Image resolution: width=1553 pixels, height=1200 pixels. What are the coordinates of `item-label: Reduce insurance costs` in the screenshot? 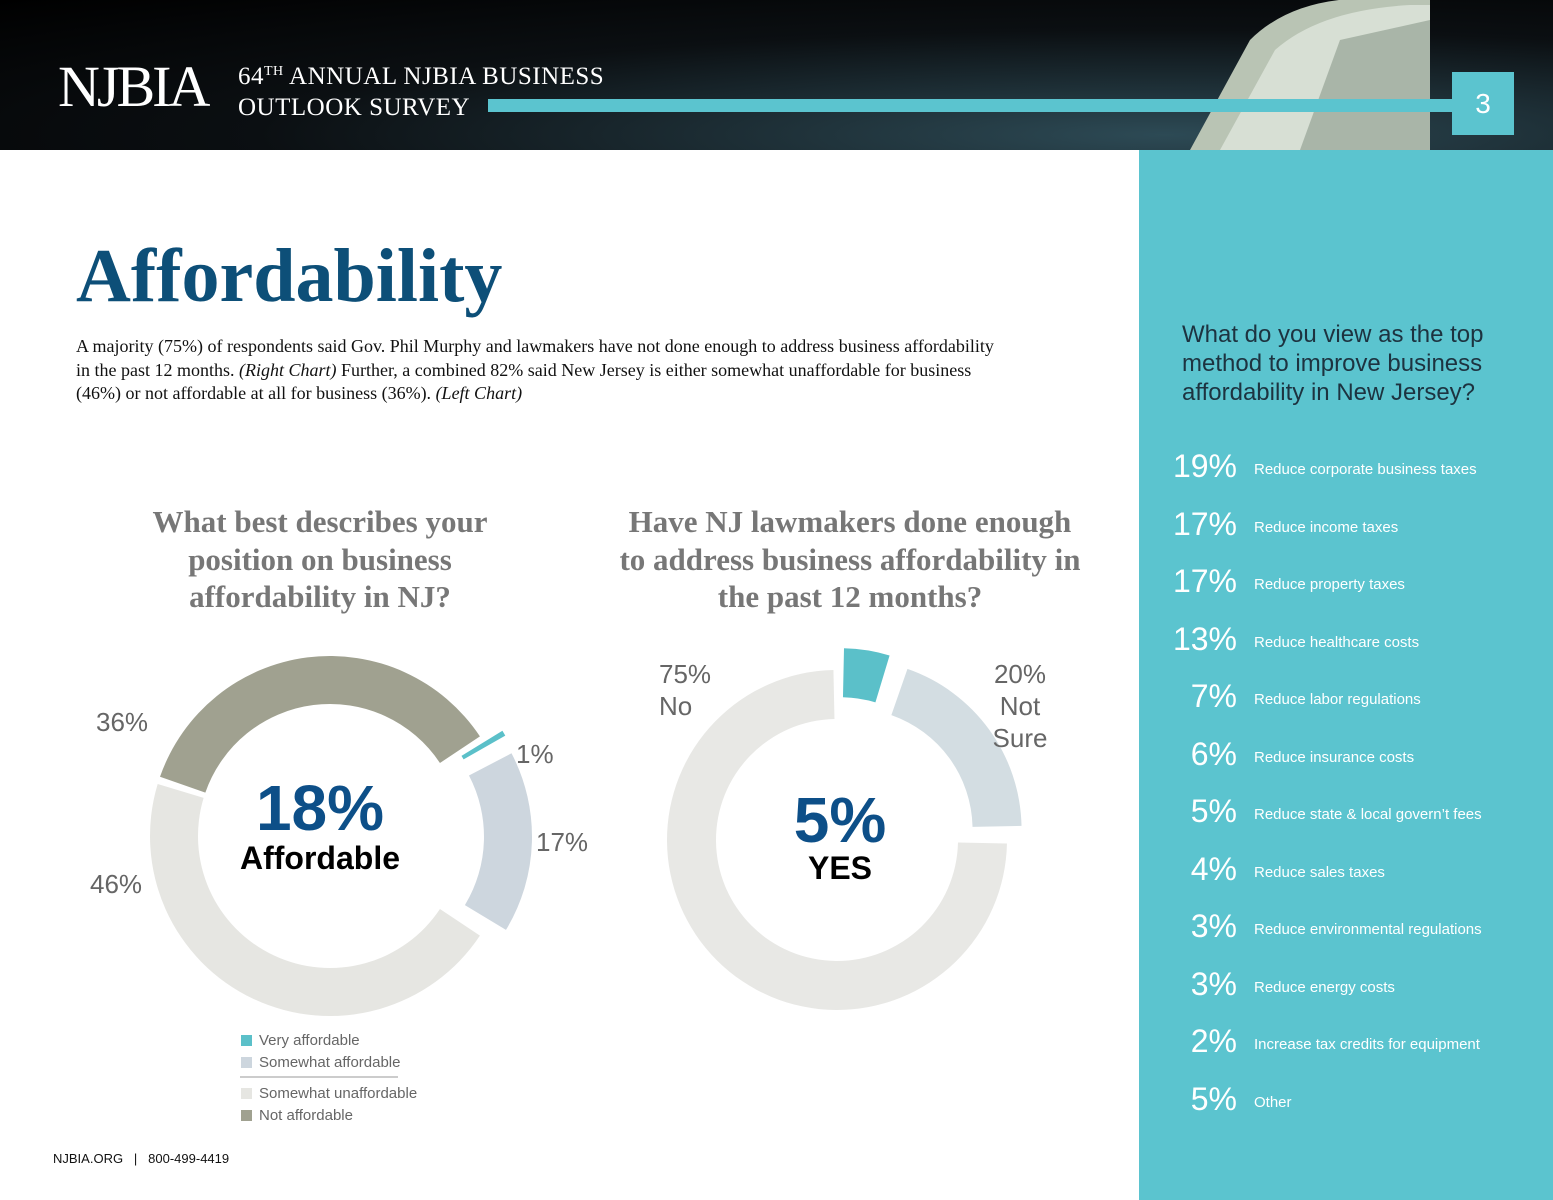 It's located at (1334, 757).